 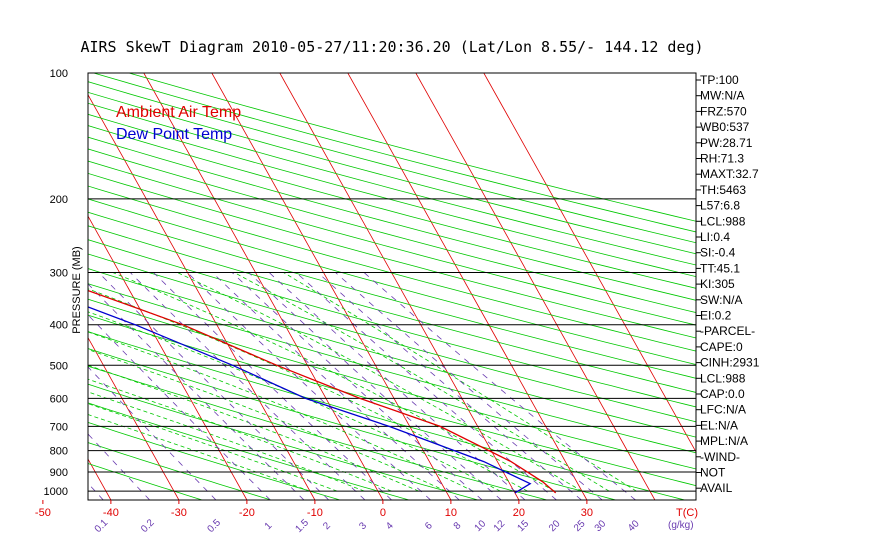 What do you see at coordinates (390, 526) in the screenshot?
I see `mixing-ratio-label: 4` at bounding box center [390, 526].